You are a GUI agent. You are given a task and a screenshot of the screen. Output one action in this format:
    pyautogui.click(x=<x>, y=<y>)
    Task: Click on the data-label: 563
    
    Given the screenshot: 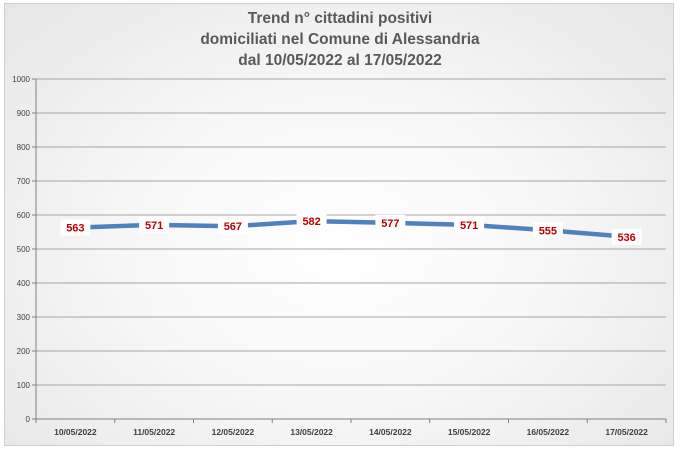 What is the action you would take?
    pyautogui.click(x=75, y=227)
    